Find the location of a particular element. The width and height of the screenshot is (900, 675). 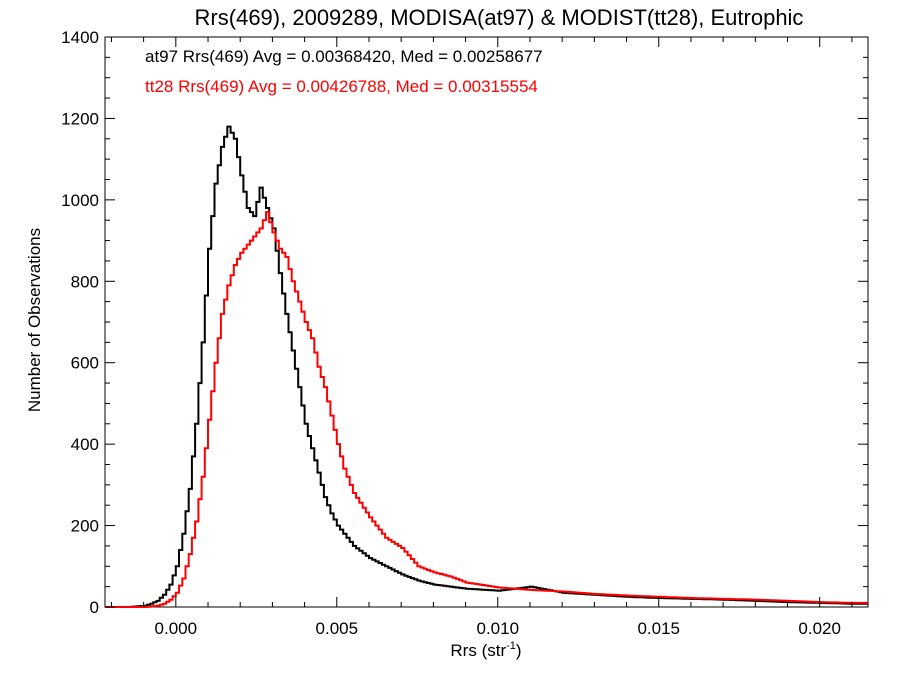

x-tick-label: 0.020 is located at coordinates (819, 628).